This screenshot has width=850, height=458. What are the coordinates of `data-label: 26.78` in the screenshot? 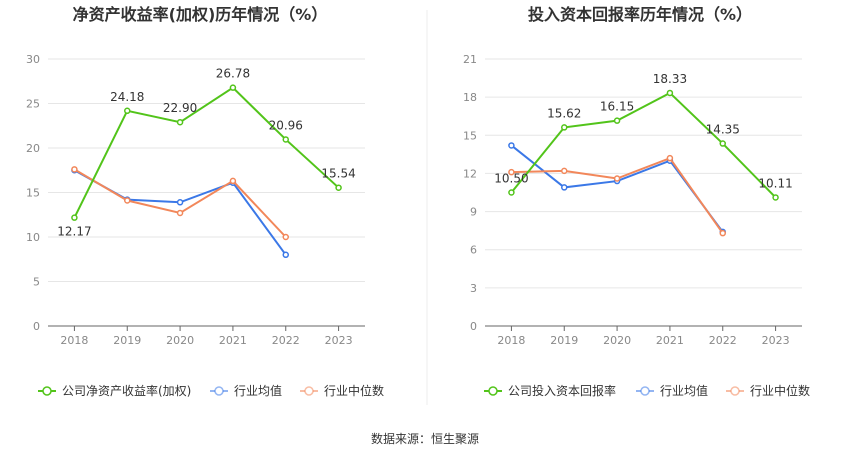 It's located at (233, 74).